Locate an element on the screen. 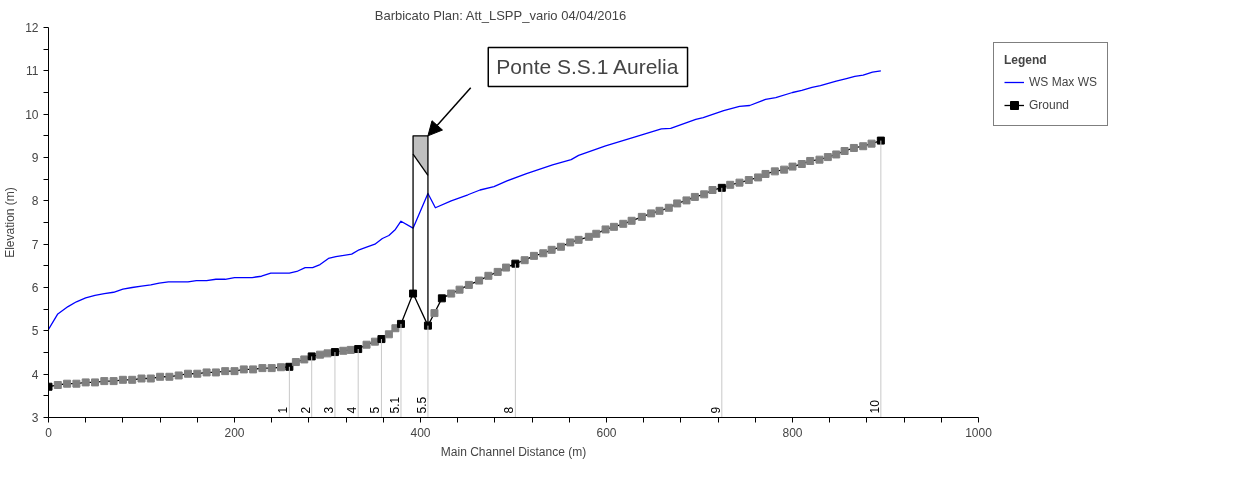 The height and width of the screenshot is (504, 1234). x-tick-label: 400 is located at coordinates (420, 432).